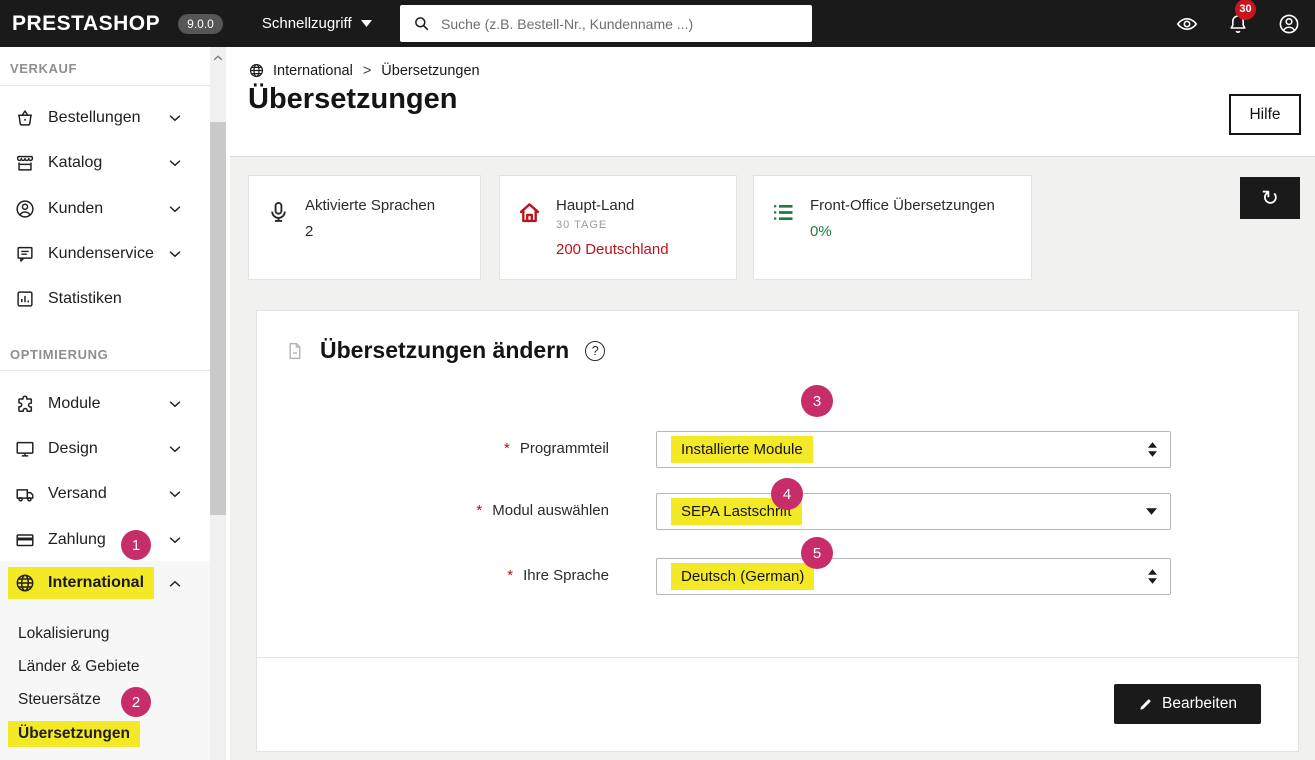 The height and width of the screenshot is (760, 1315). What do you see at coordinates (817, 401) in the screenshot?
I see `annotation-step-3: 3` at bounding box center [817, 401].